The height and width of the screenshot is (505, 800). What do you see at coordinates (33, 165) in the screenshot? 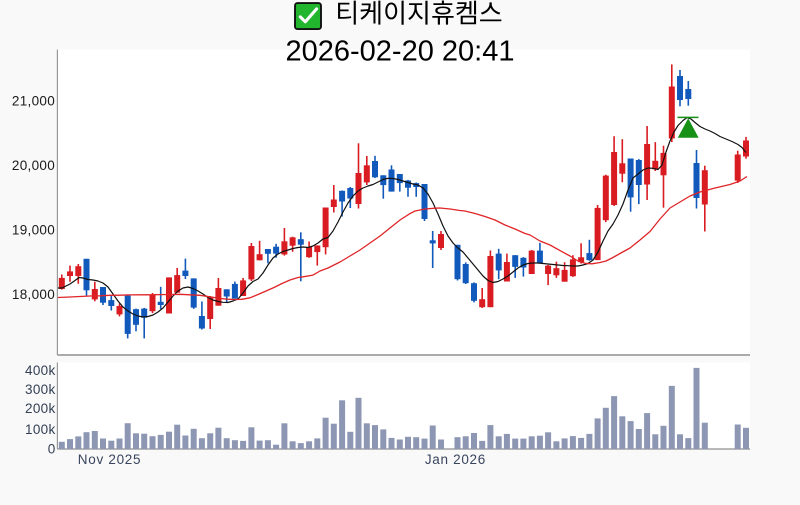
I see `svg-text: 20,000` at bounding box center [33, 165].